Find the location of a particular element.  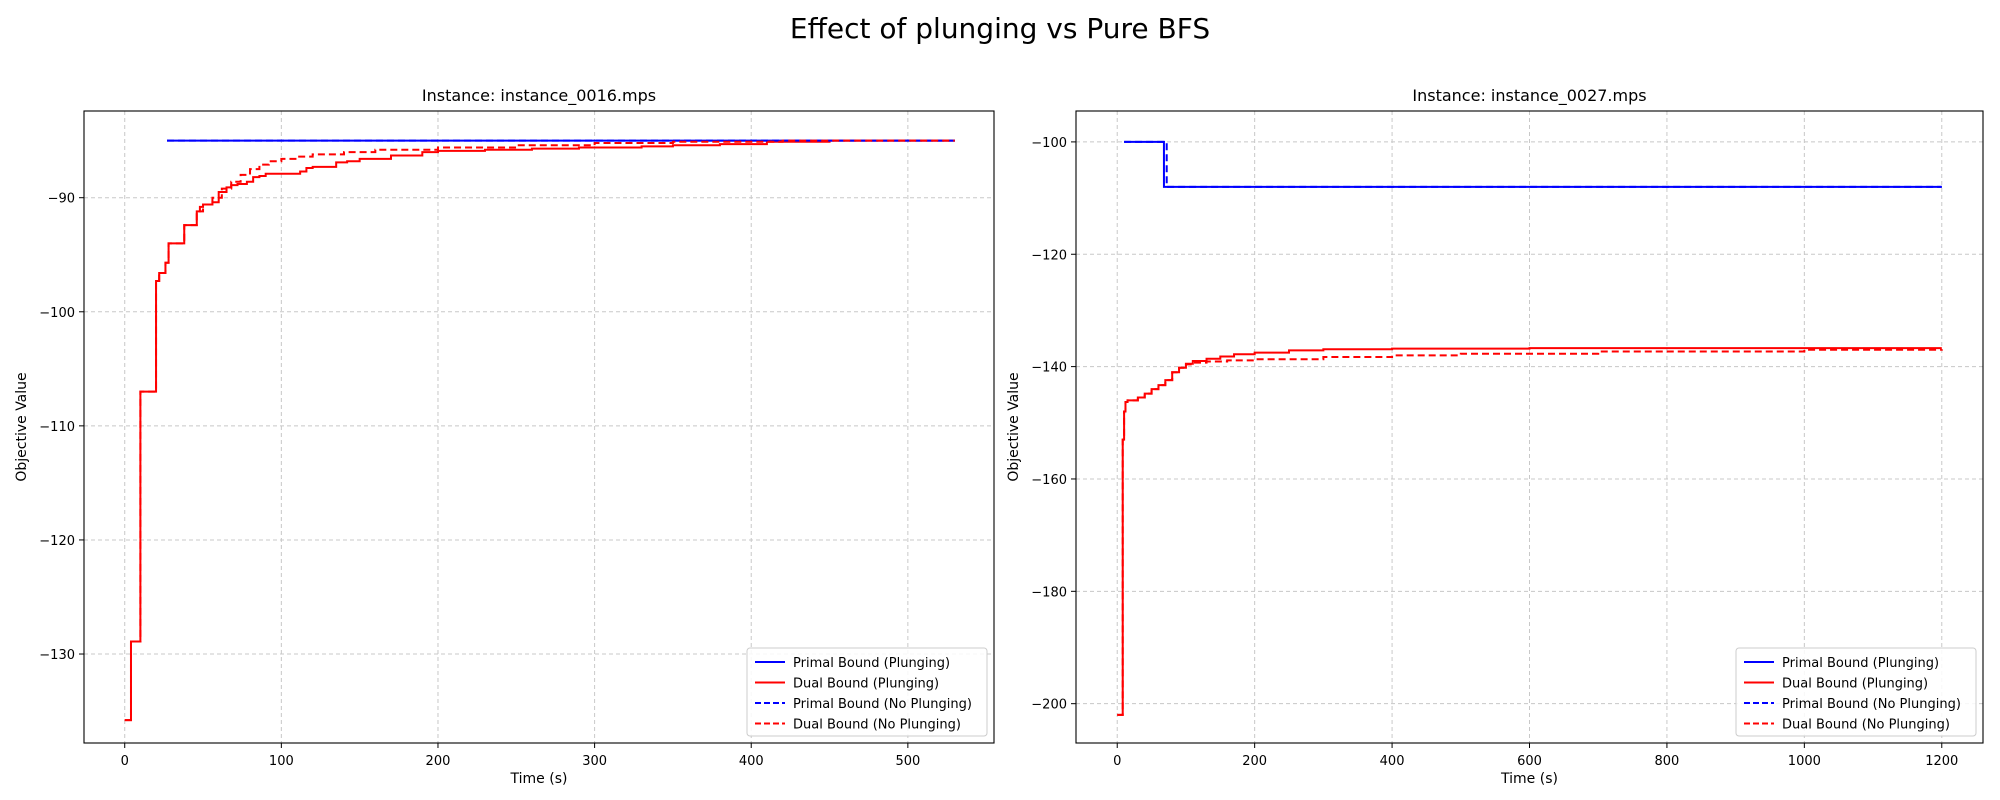

x-tick-label: 1000 is located at coordinates (1804, 761).